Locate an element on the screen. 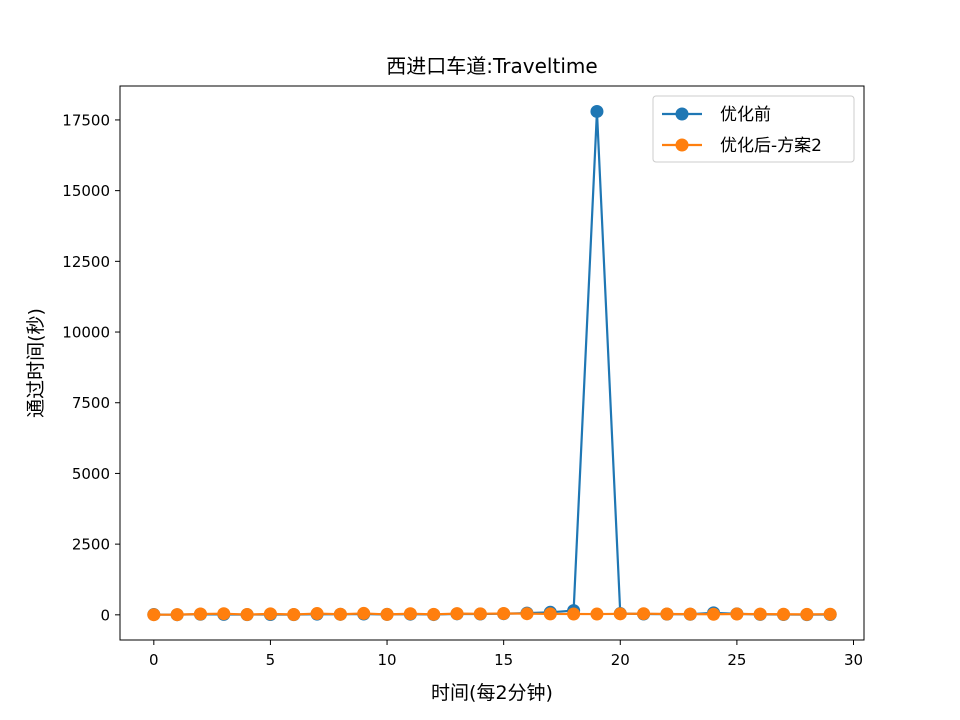 The image size is (960, 720). legend-label-before: 优化前 is located at coordinates (745, 115).